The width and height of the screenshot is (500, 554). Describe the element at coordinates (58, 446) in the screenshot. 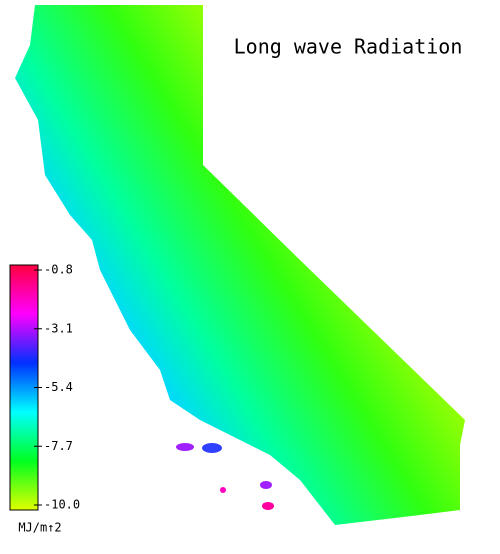

I see `colorbar-tick-label: -7.7` at that location.